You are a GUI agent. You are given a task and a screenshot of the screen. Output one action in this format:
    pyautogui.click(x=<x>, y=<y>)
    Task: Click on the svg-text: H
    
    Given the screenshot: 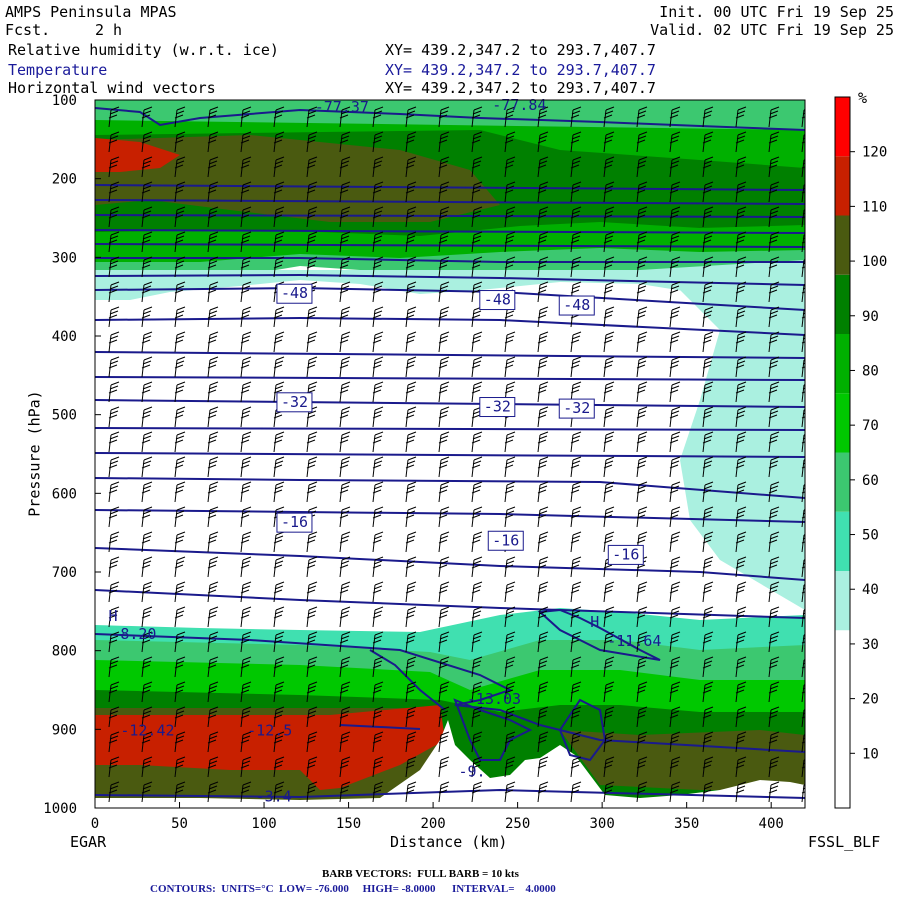 What is the action you would take?
    pyautogui.click(x=594, y=622)
    